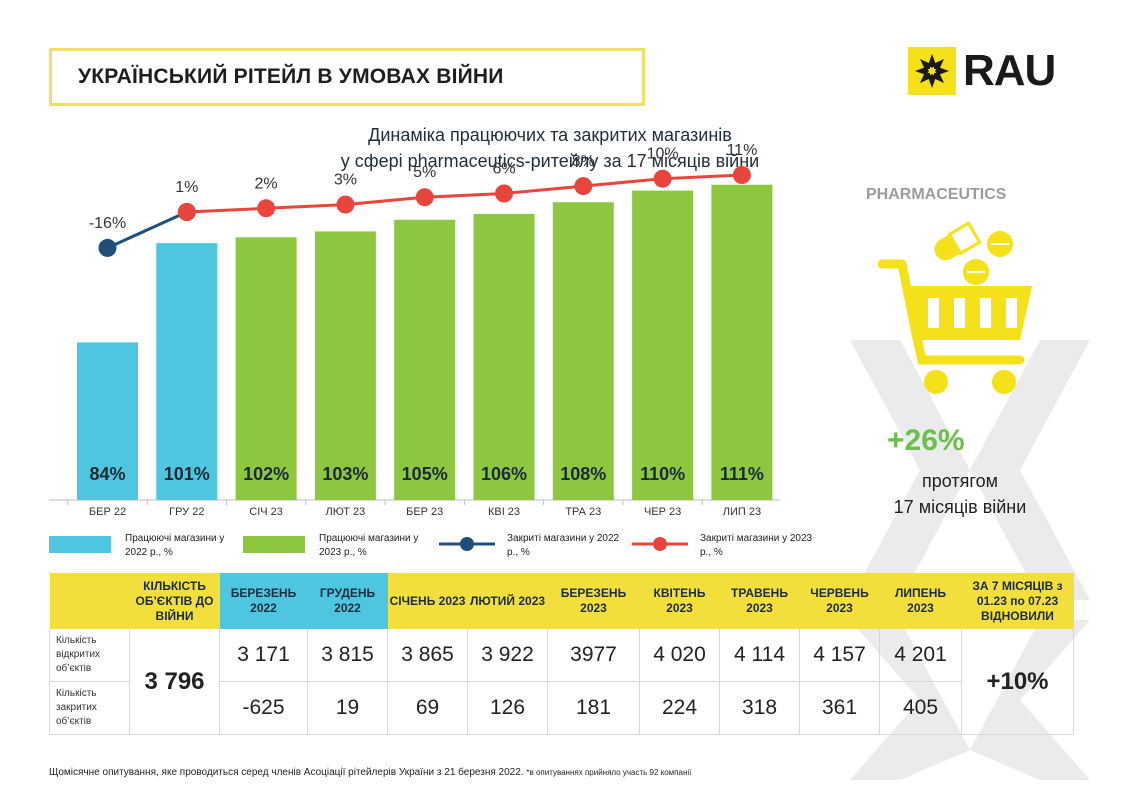  Describe the element at coordinates (347, 601) in the screenshot. I see `header-cell-dec-2022: ГРУДЕНЬ 2022` at that location.